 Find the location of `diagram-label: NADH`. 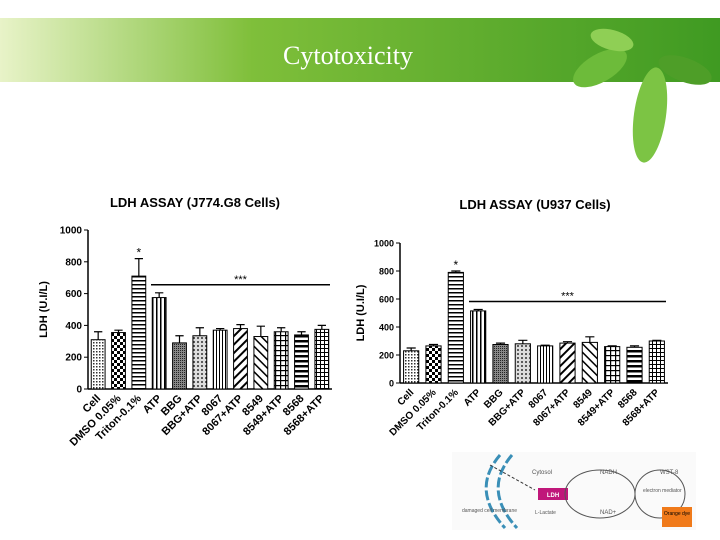

diagram-label: NADH is located at coordinates (608, 473).